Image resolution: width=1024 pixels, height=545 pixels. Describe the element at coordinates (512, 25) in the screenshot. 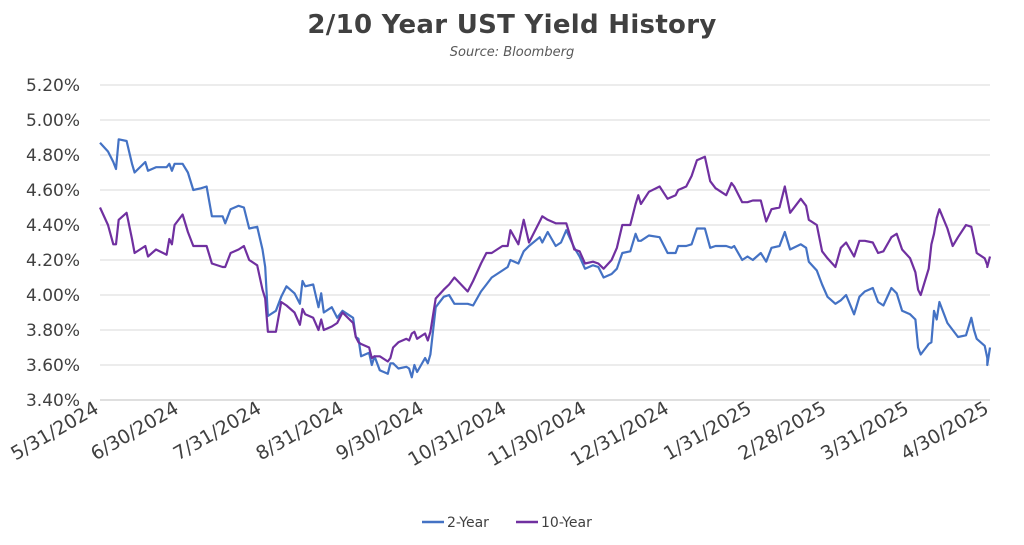

I see `chart-title: 2/10 Year UST Yield History` at that location.